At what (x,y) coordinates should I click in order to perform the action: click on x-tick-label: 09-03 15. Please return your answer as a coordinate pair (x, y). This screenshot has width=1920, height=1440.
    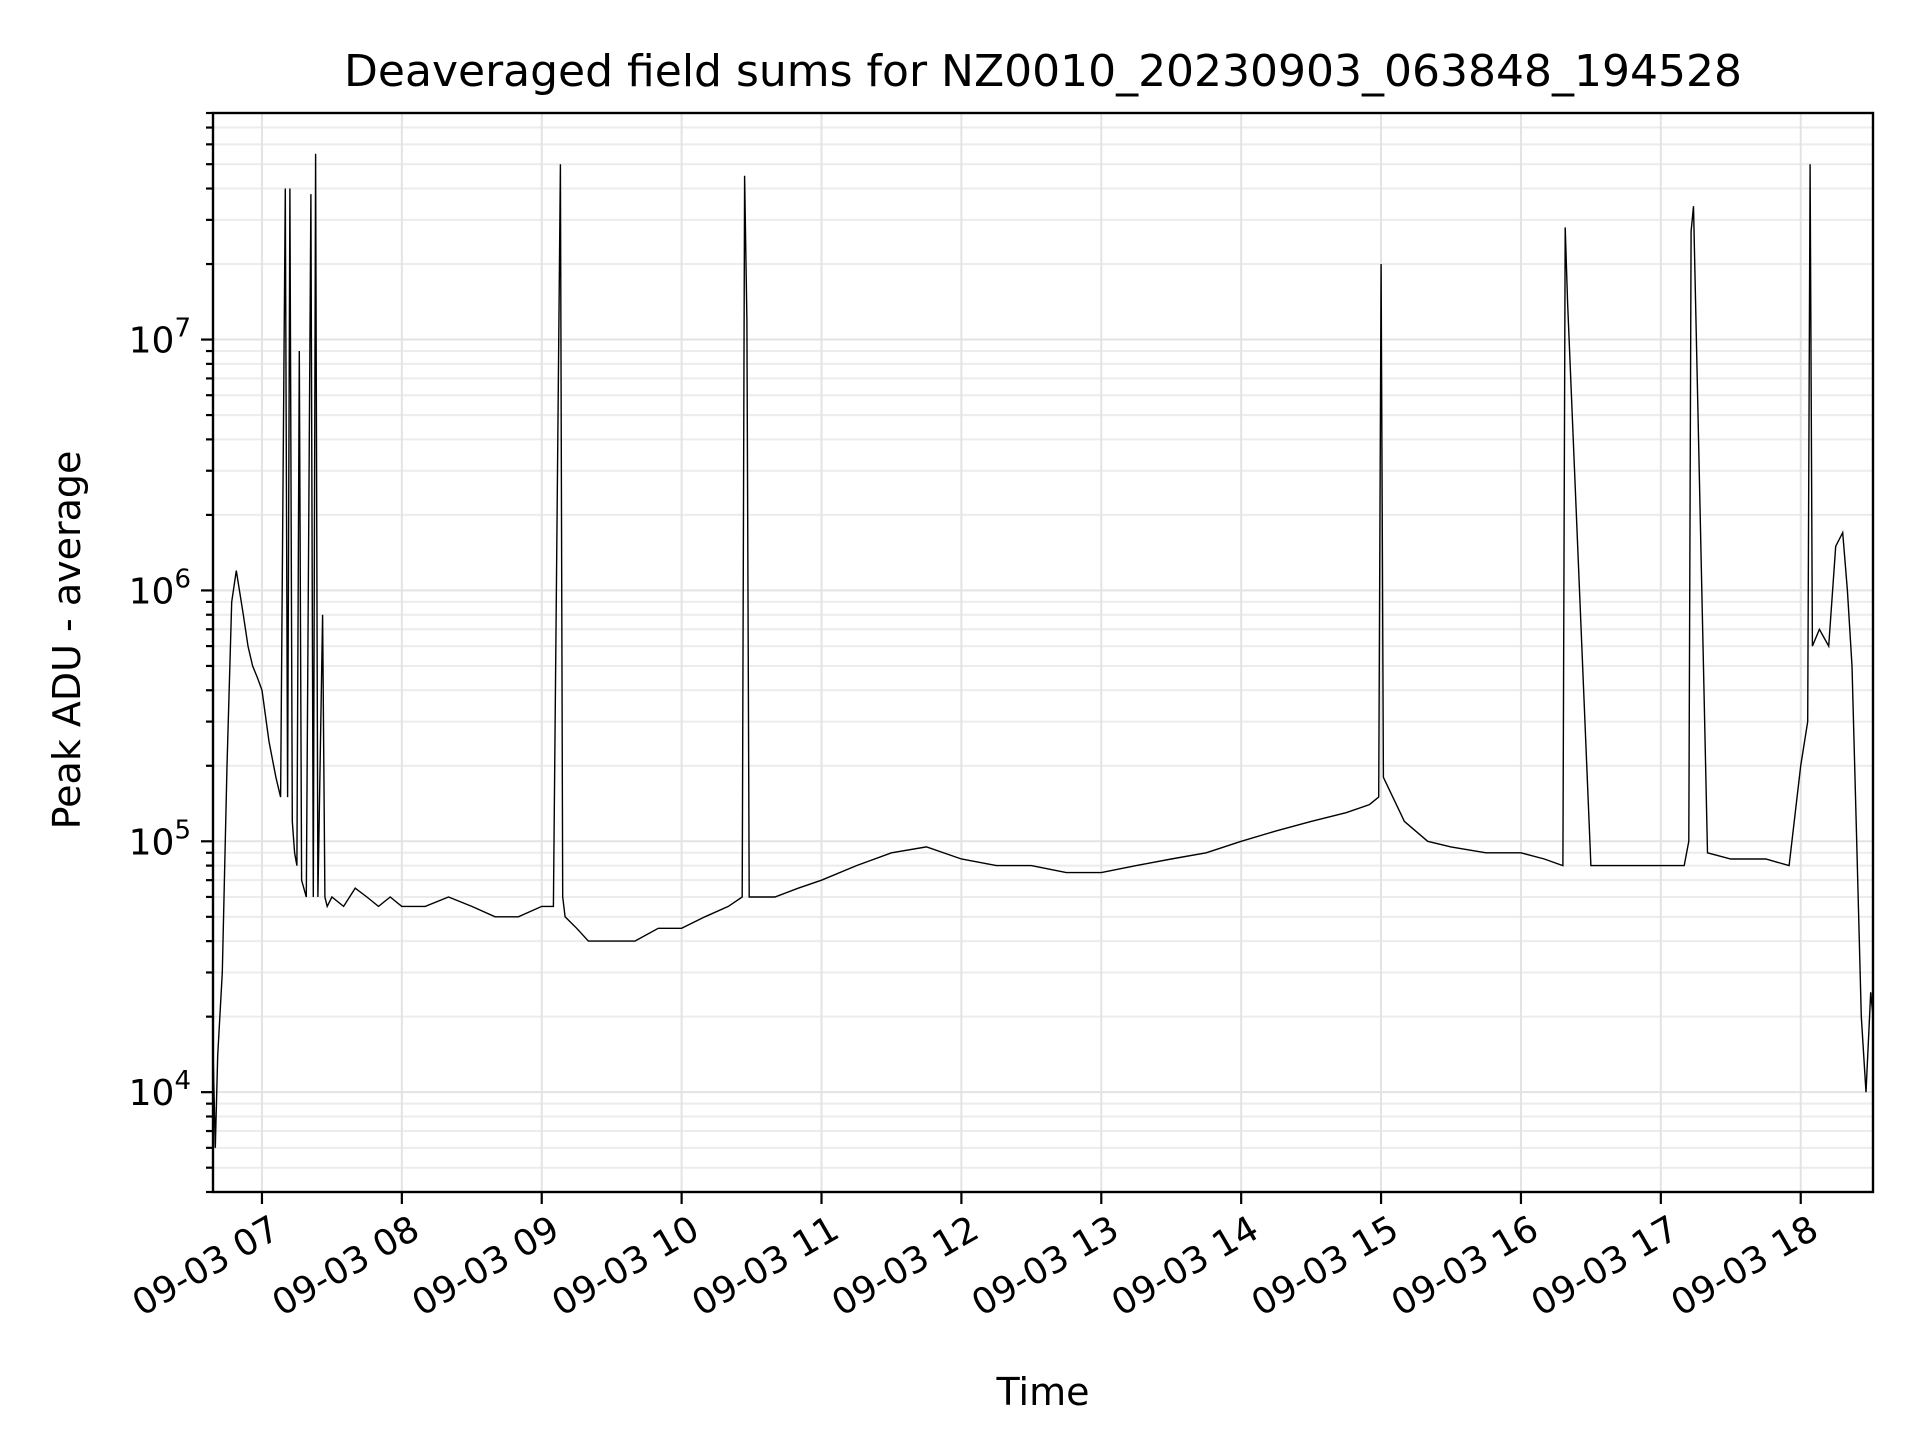
    Looking at the image, I should click on (1325, 1266).